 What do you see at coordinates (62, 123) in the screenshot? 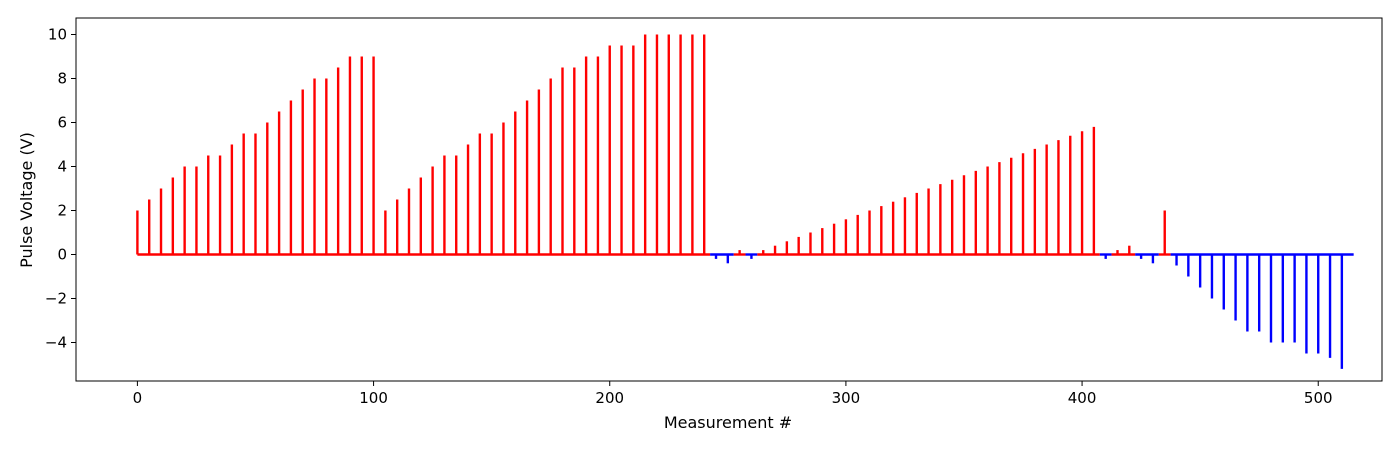
I see `y-tick-label: 6` at bounding box center [62, 123].